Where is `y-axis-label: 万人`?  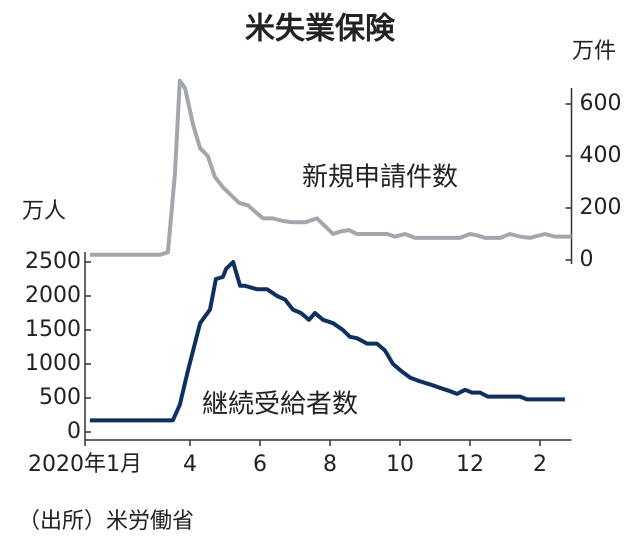
y-axis-label: 万人 is located at coordinates (44, 211).